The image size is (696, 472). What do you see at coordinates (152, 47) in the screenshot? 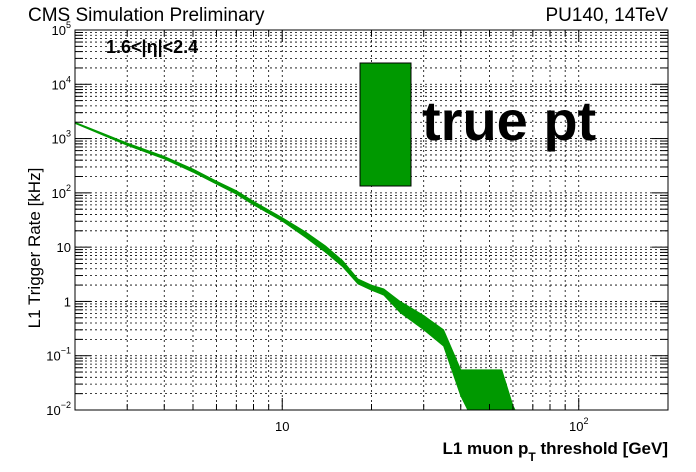
I see `eta-annotation: 1.6<|η|<2.4` at bounding box center [152, 47].